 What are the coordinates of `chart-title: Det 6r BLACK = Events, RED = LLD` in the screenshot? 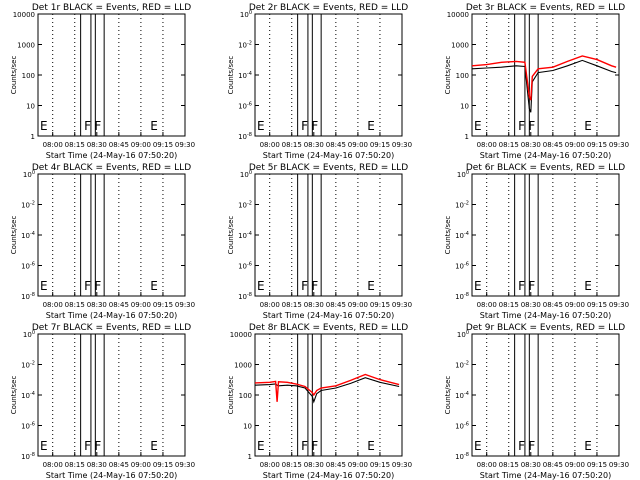 It's located at (545, 168).